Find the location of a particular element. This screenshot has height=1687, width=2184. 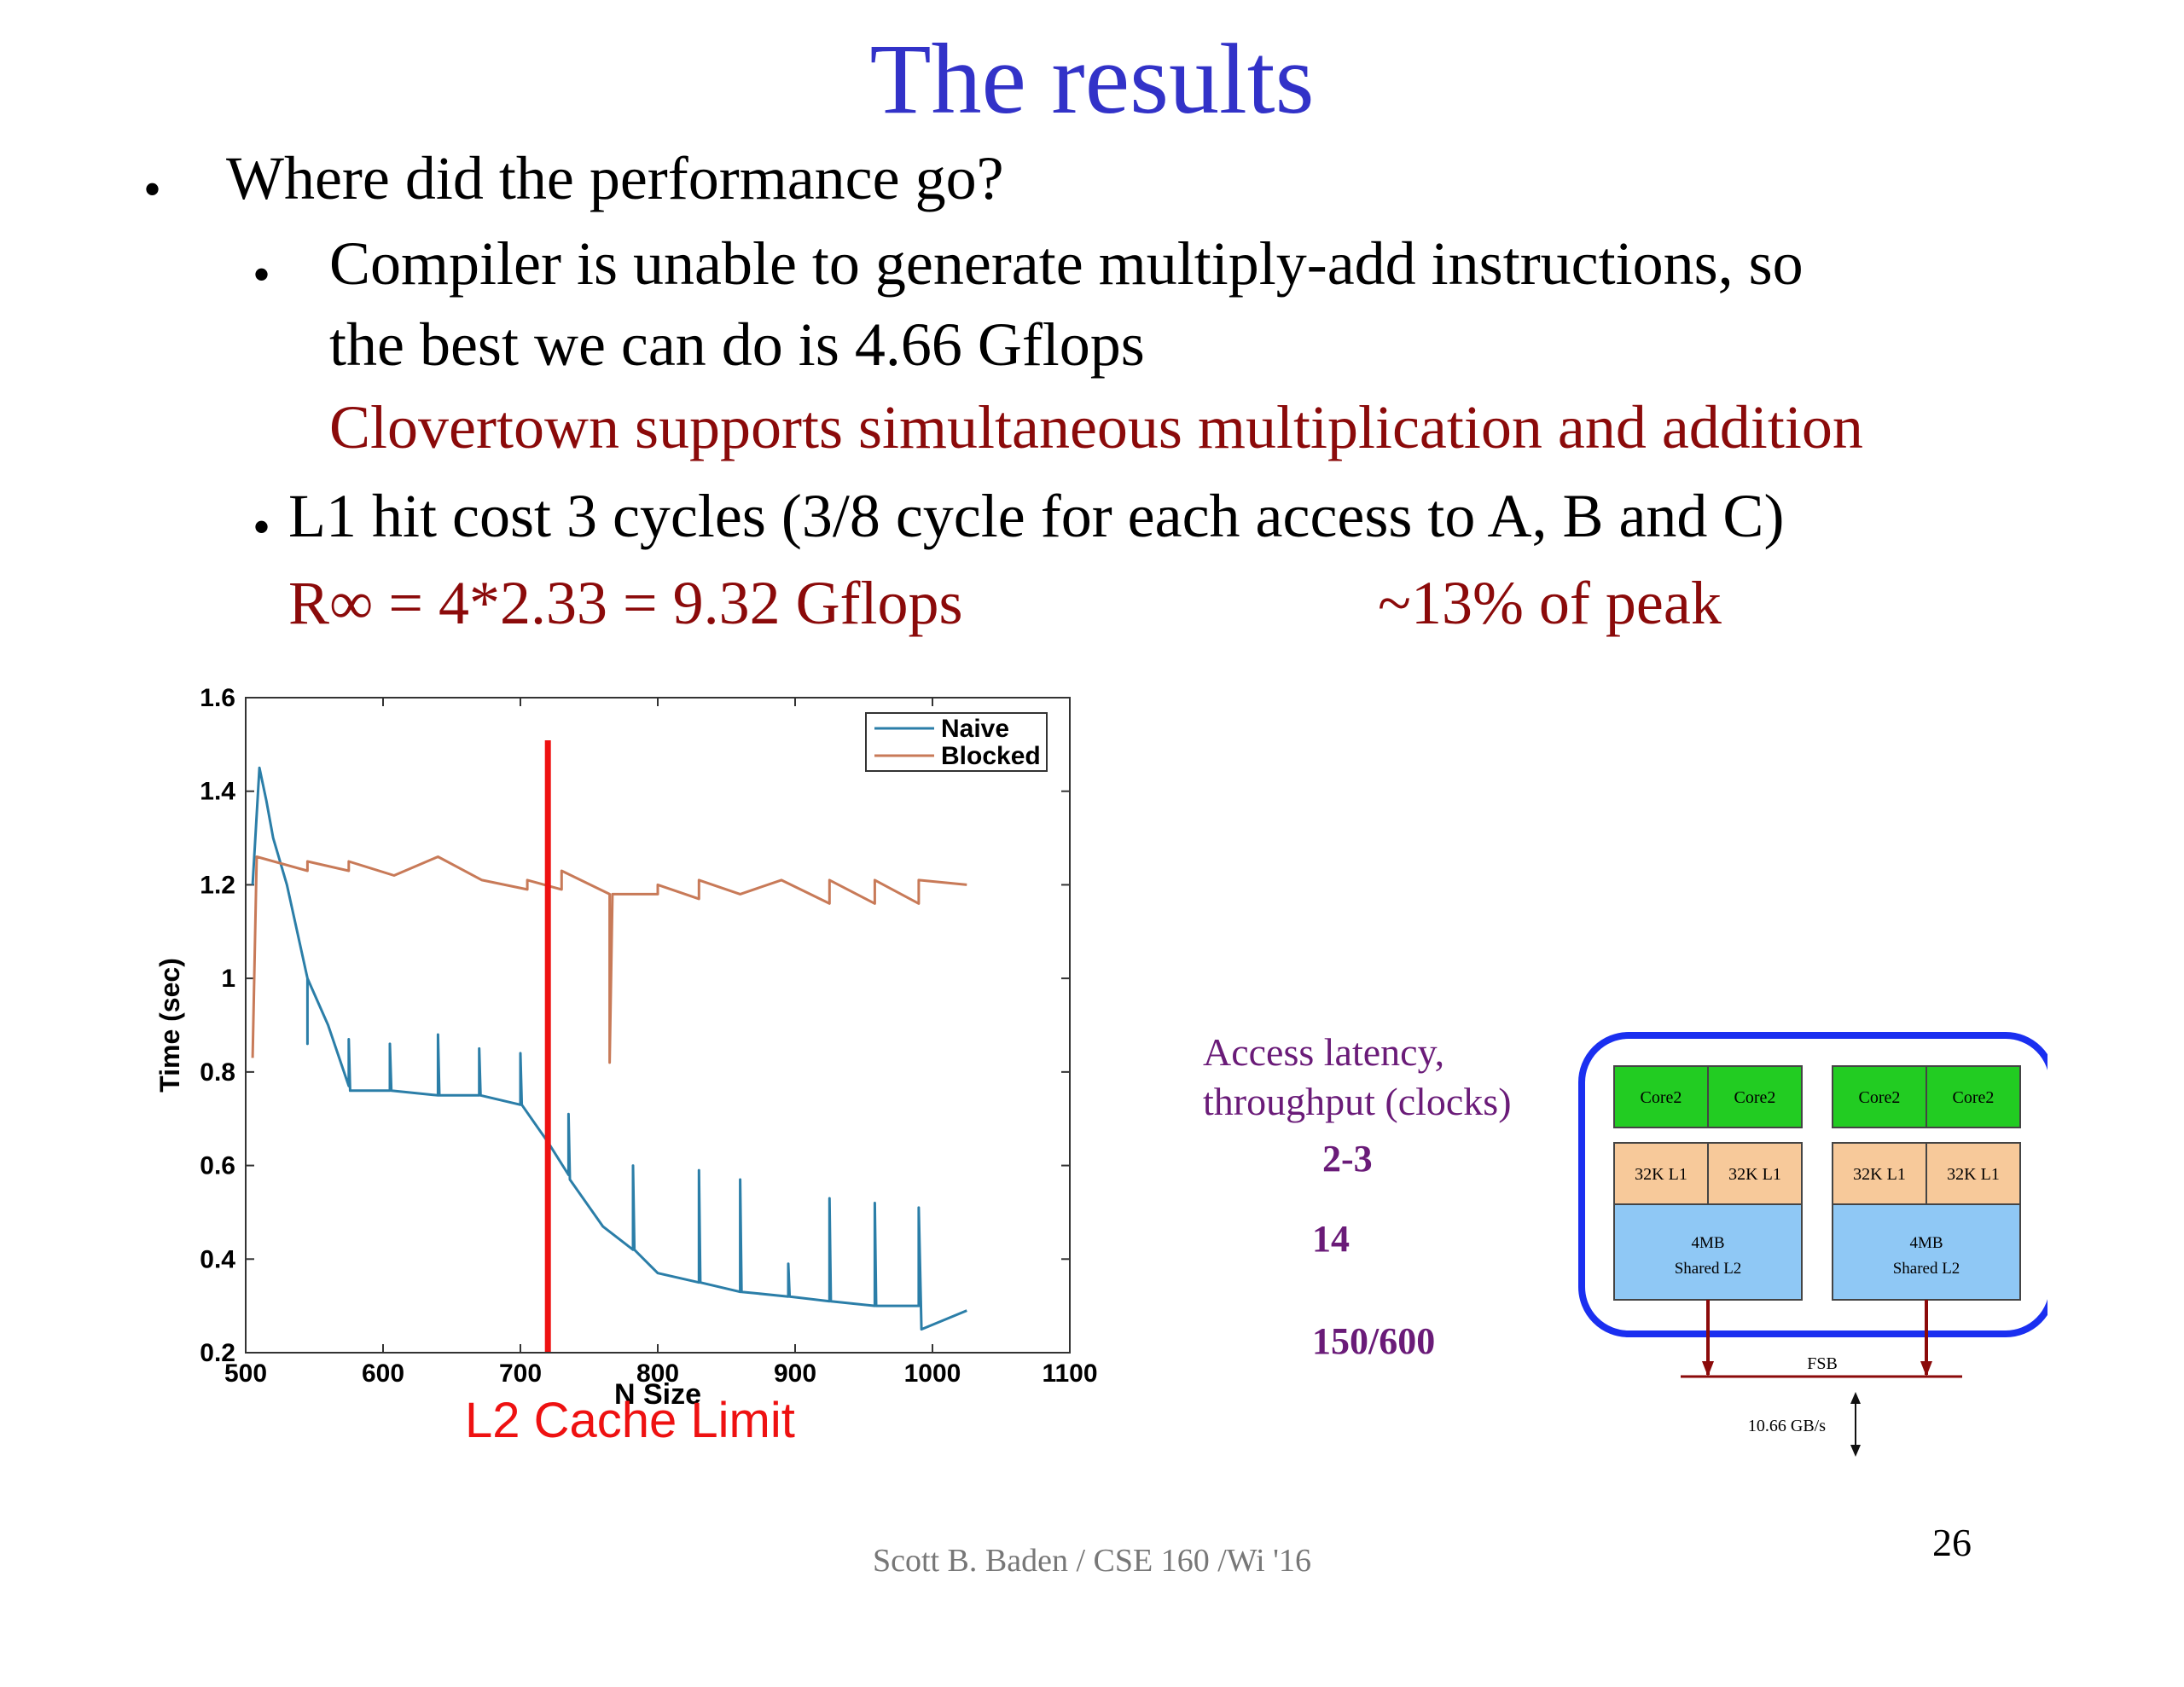

y-tick-label: 1.4 is located at coordinates (217, 792).